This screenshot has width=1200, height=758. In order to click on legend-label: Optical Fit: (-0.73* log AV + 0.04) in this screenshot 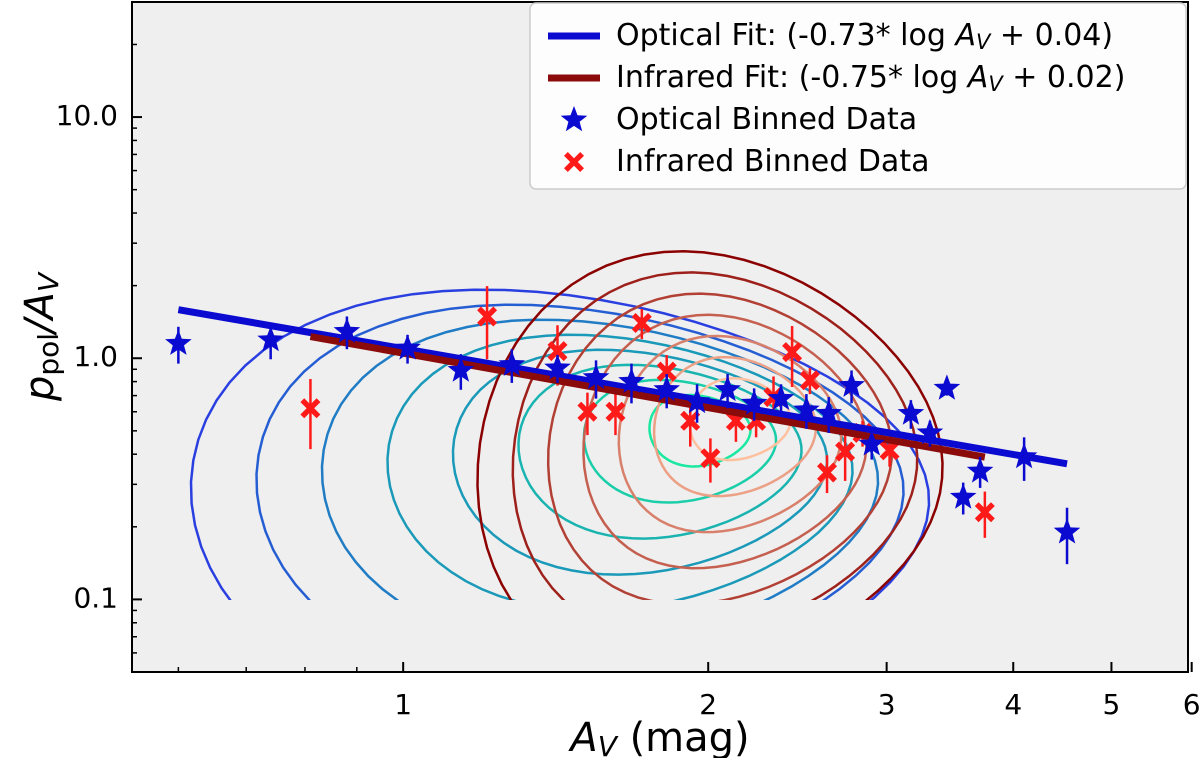, I will do `click(864, 36)`.